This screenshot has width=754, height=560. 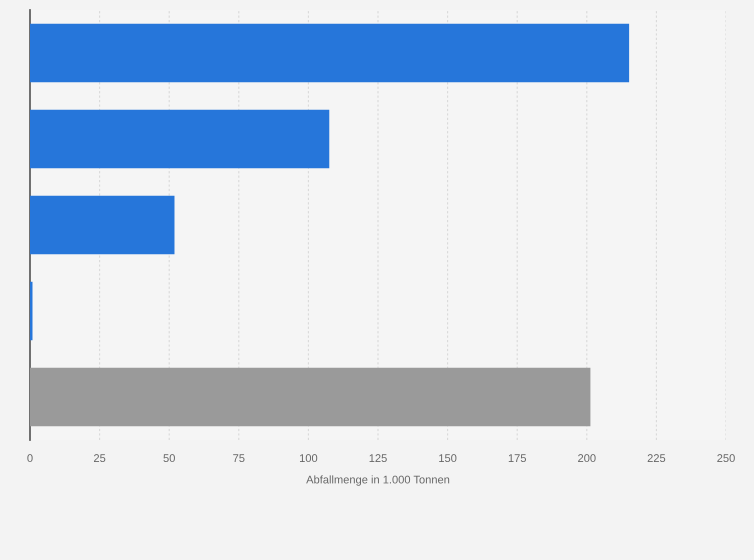 What do you see at coordinates (447, 458) in the screenshot?
I see `x-tick-label: 150` at bounding box center [447, 458].